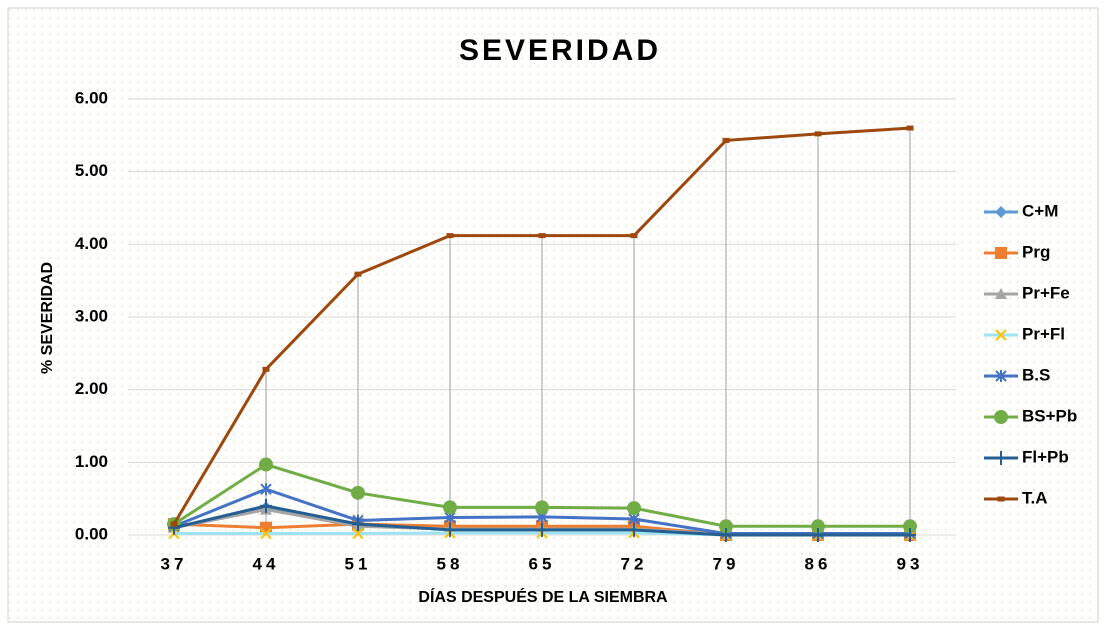 Image resolution: width=1105 pixels, height=630 pixels. What do you see at coordinates (266, 563) in the screenshot?
I see `x-tick-label: 44` at bounding box center [266, 563].